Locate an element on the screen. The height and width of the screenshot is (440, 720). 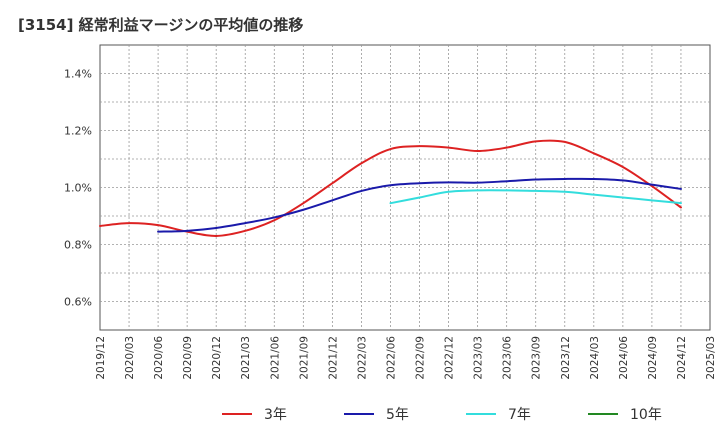
legend-label-3: 10年 is located at coordinates (646, 415).